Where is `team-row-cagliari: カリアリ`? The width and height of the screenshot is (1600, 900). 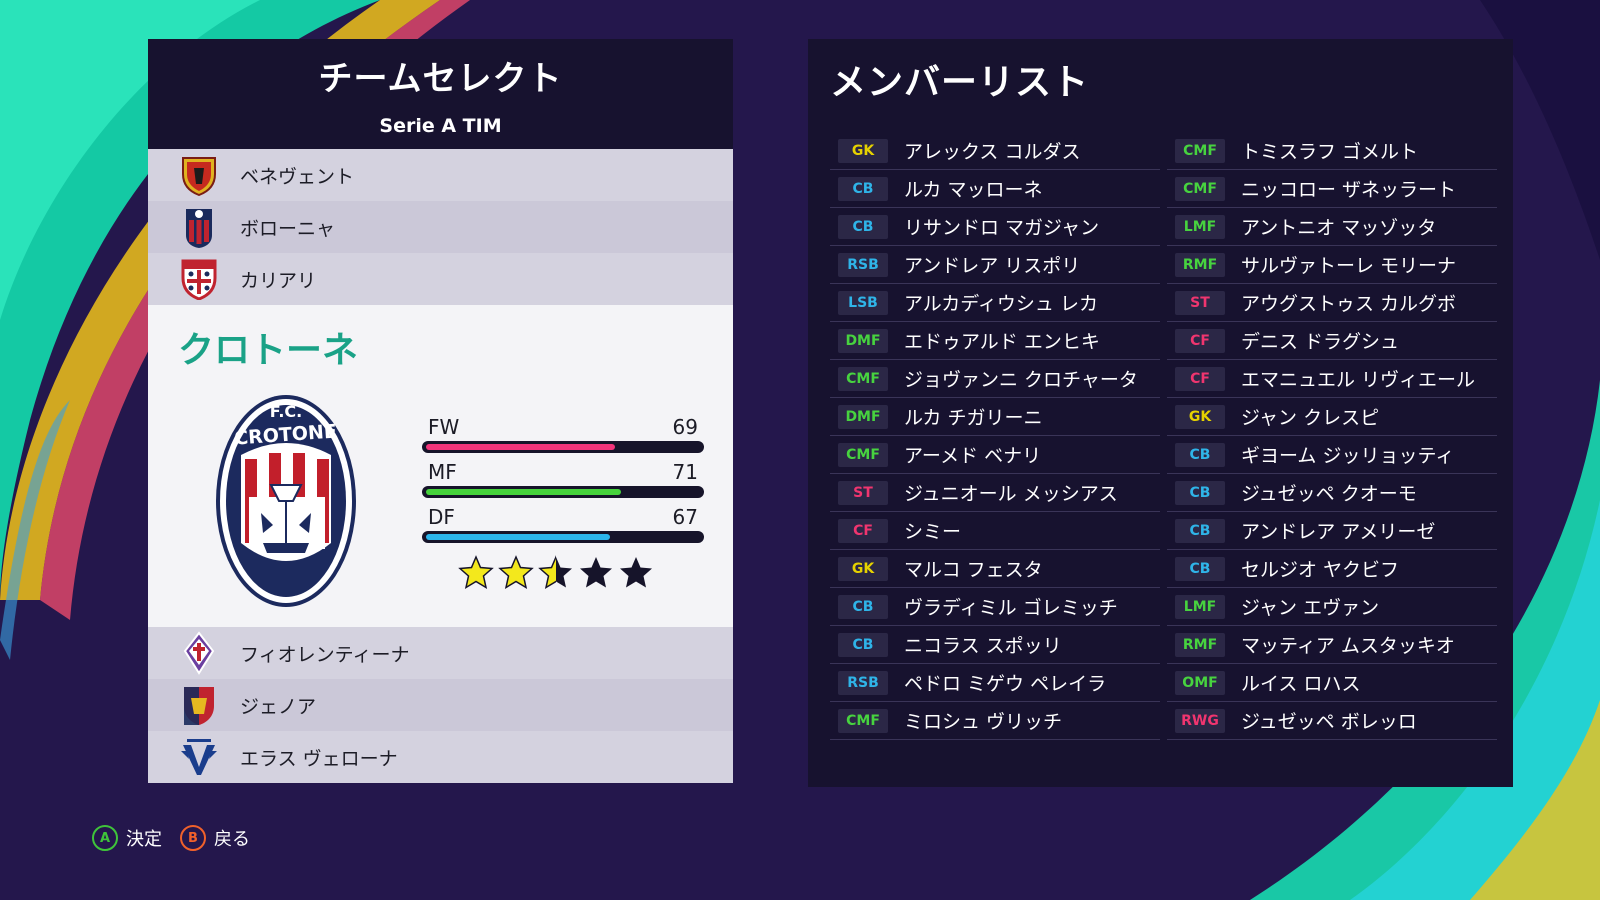
team-row-cagliari: カリアリ is located at coordinates (440, 279).